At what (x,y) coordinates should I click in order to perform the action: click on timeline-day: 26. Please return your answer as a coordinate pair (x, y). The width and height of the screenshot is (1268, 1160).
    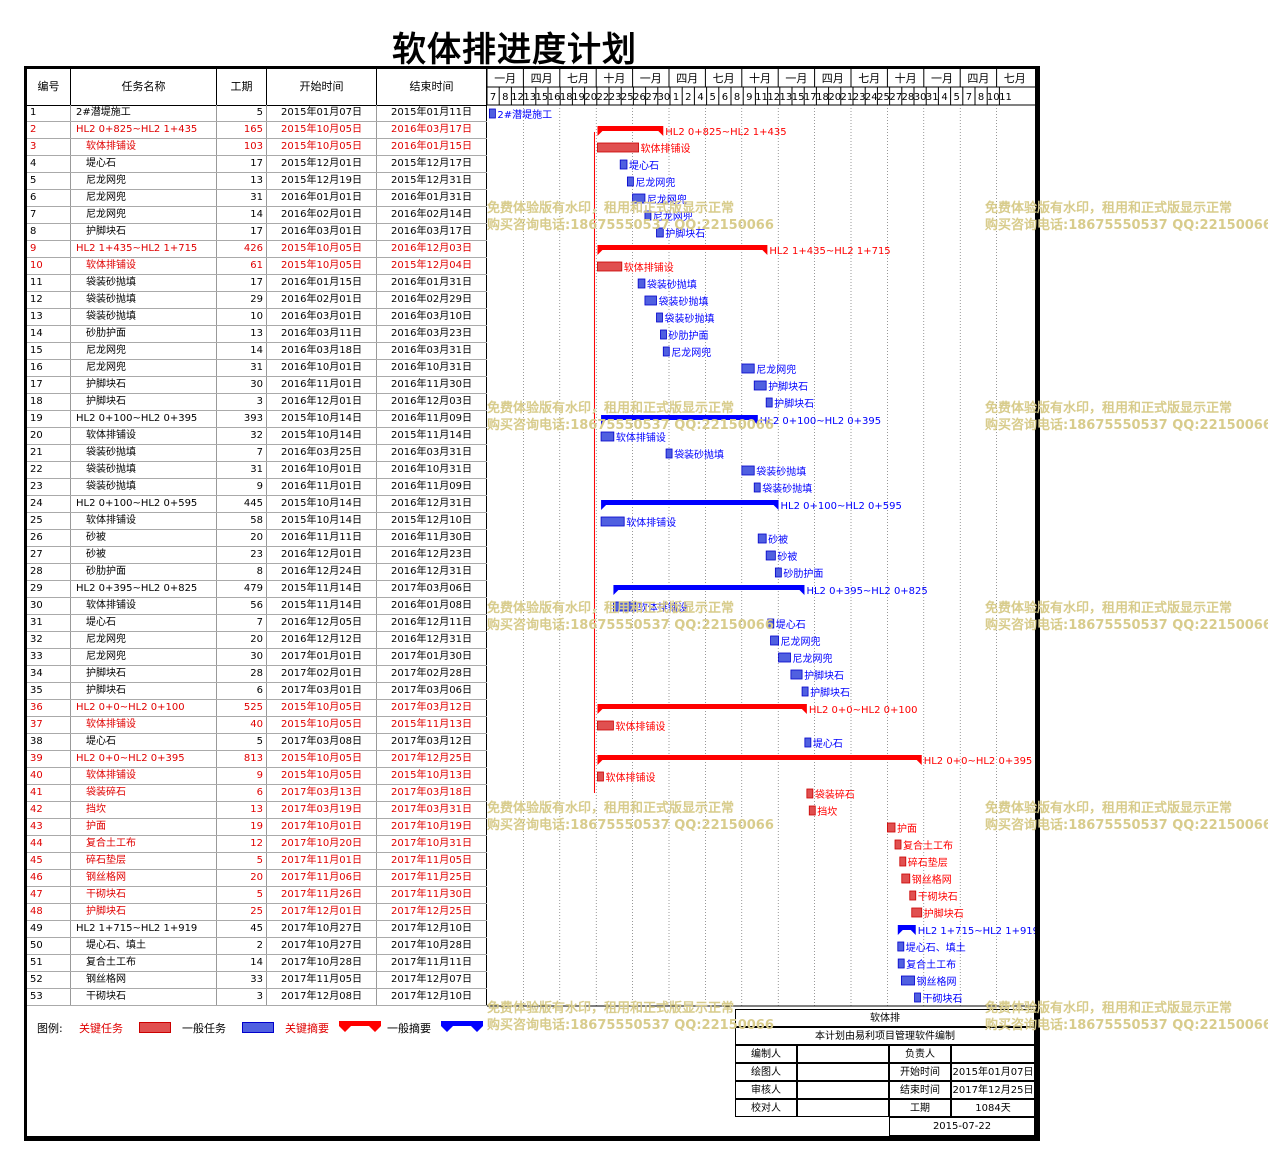
    Looking at the image, I should click on (639, 97).